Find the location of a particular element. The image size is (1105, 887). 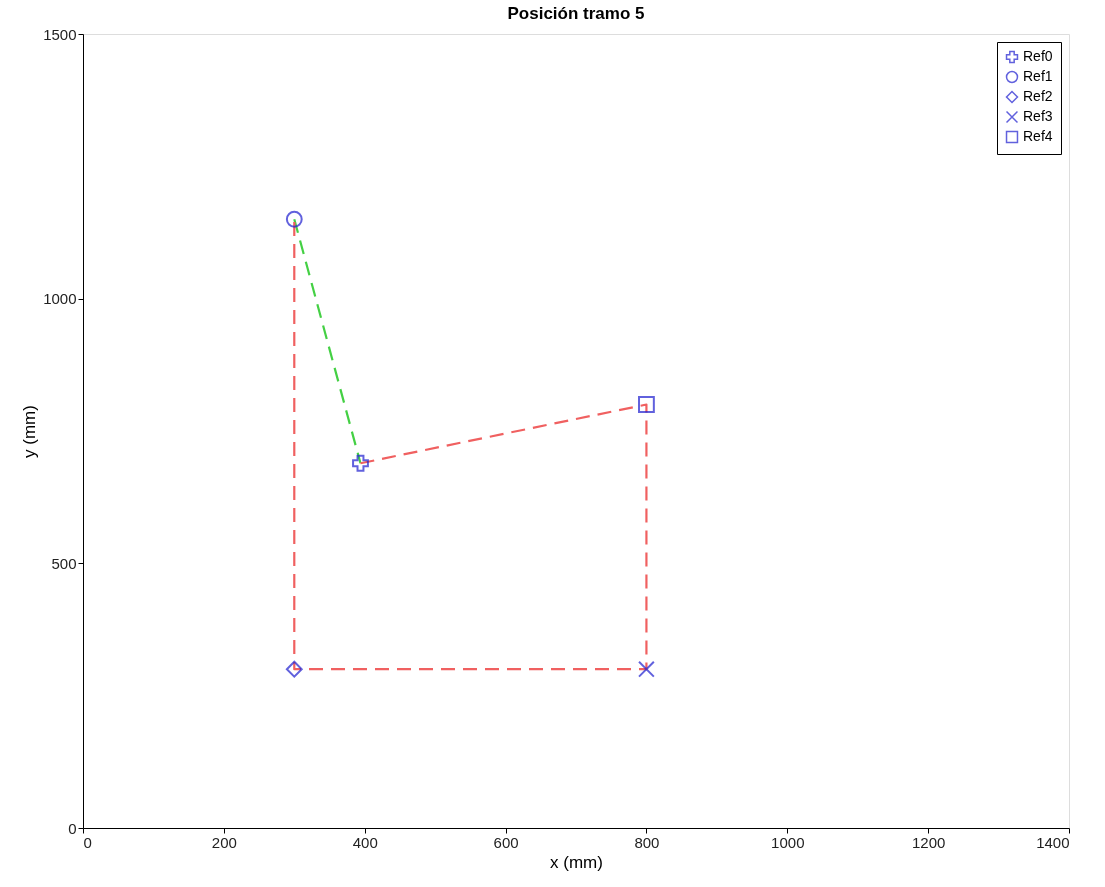

x-tick-label: 1200 is located at coordinates (928, 842).